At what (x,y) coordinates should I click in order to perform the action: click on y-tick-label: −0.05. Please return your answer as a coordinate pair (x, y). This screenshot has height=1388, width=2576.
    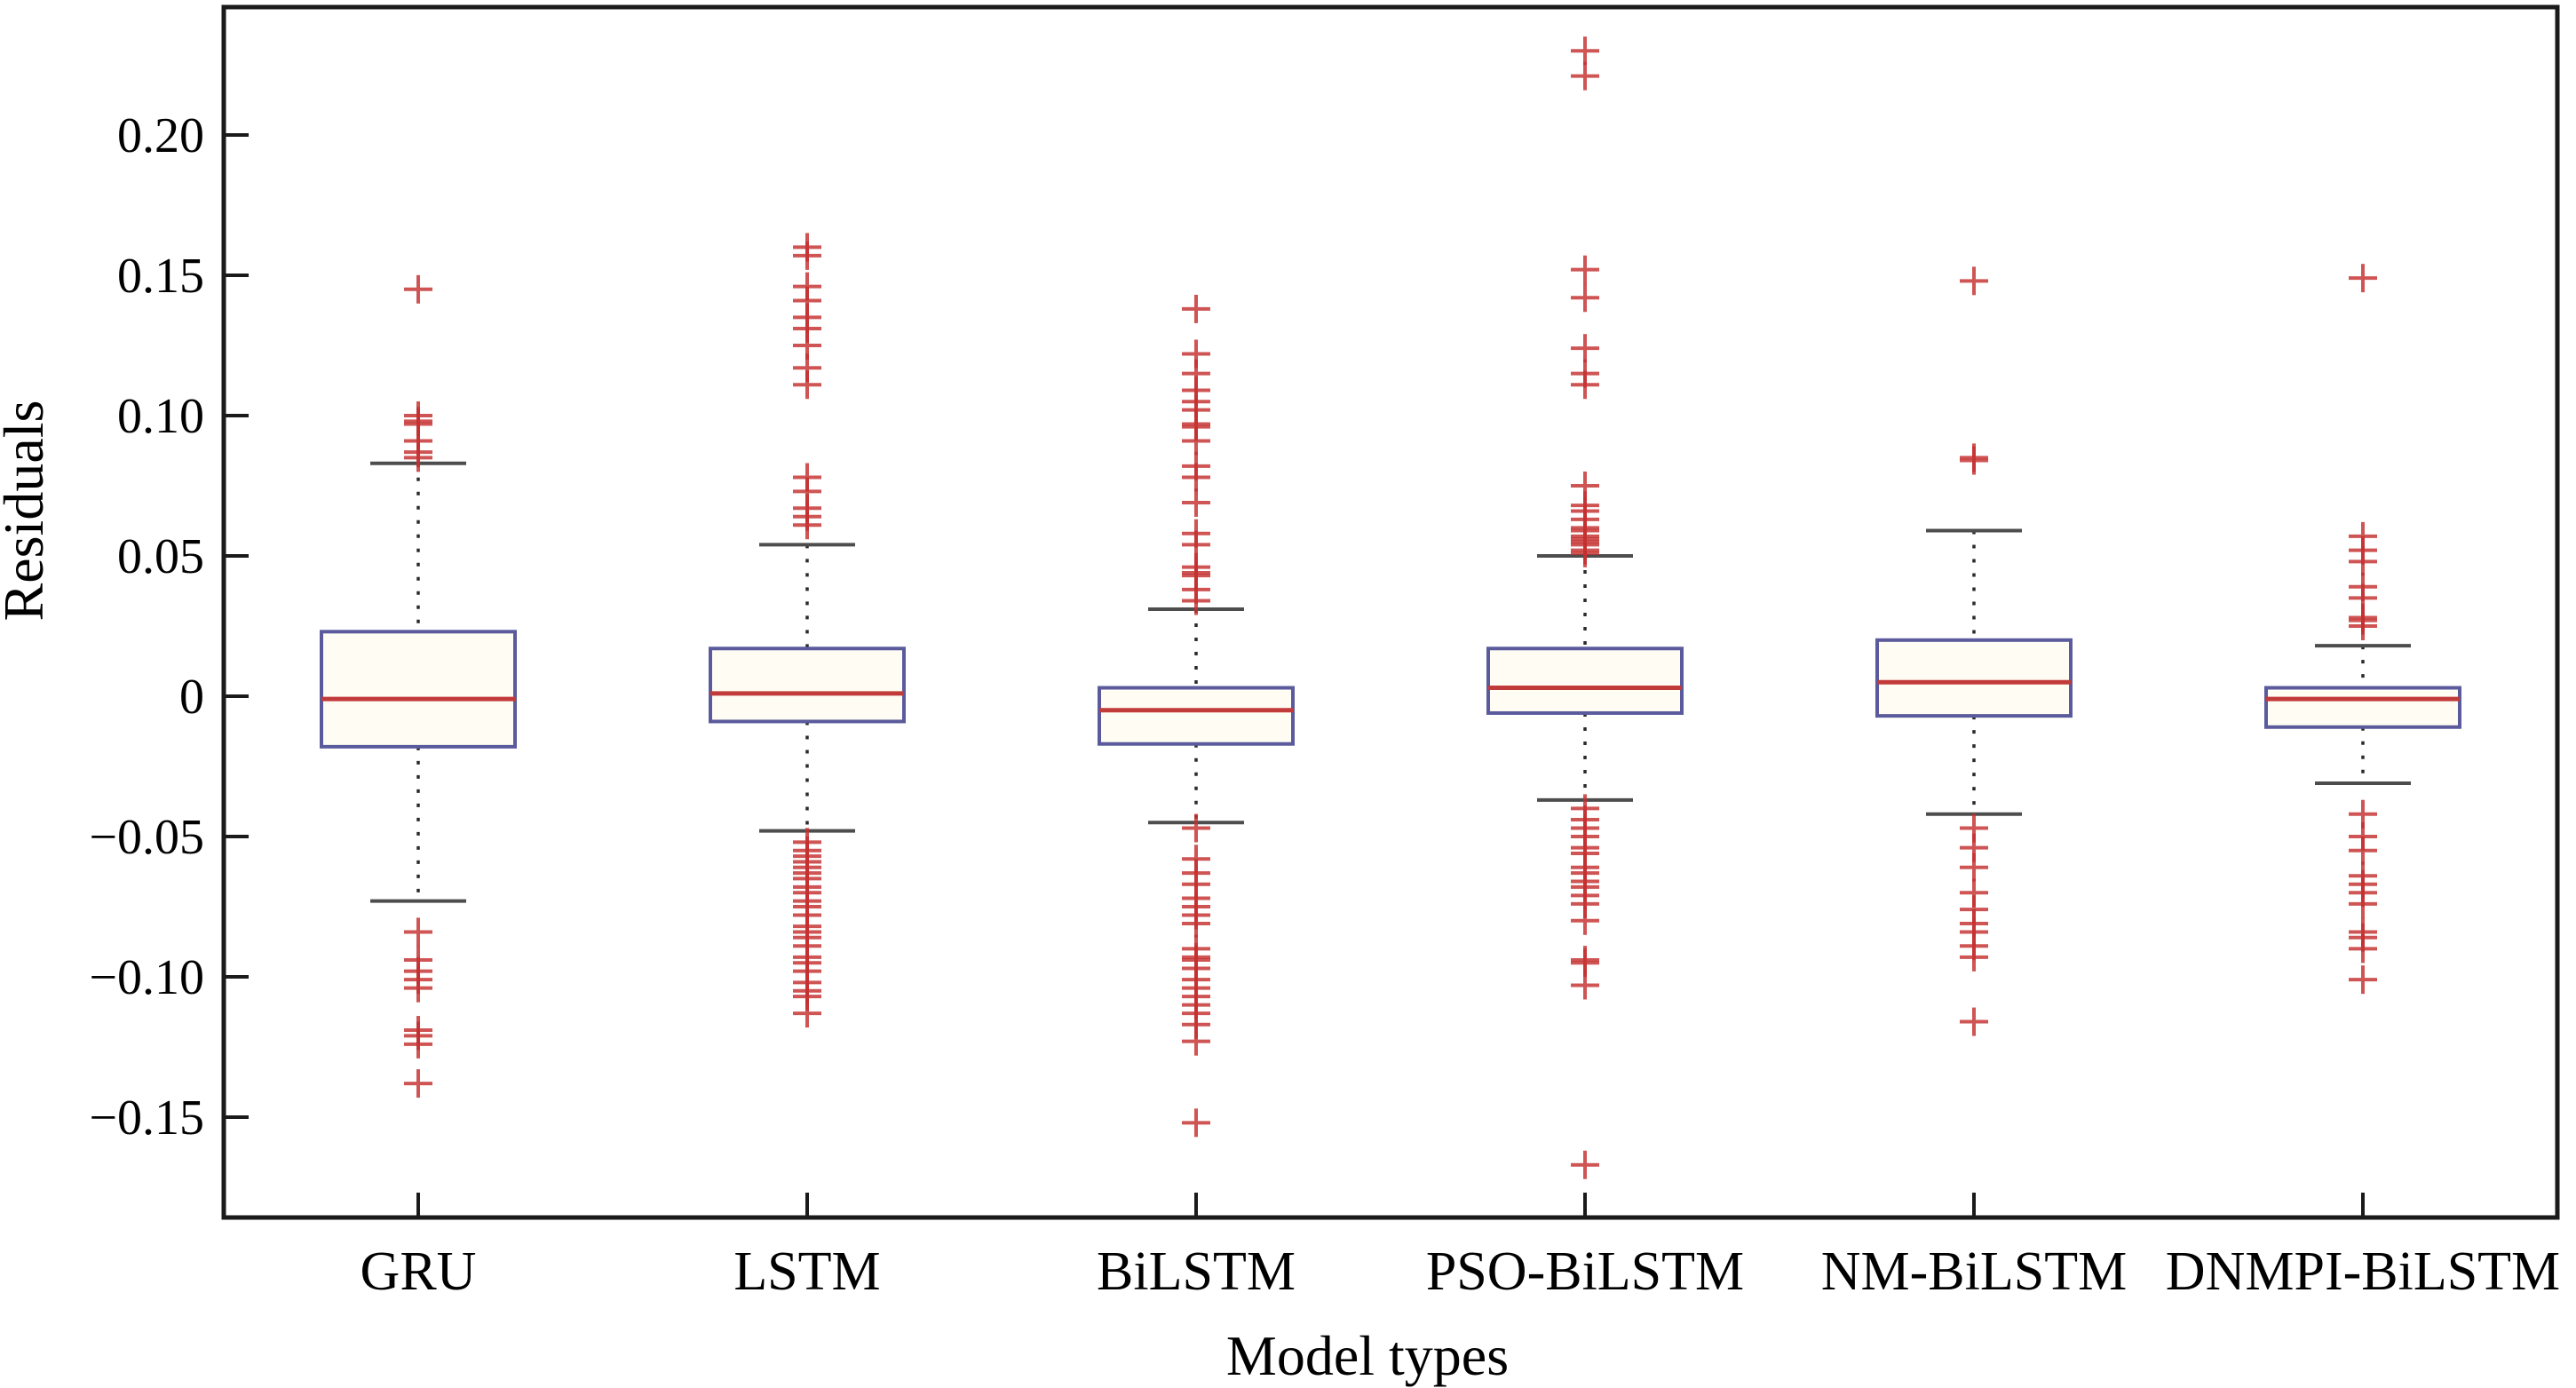
    Looking at the image, I should click on (146, 837).